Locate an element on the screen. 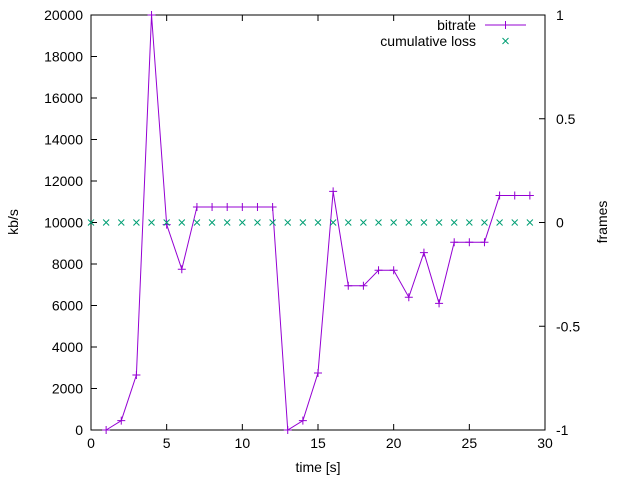 The height and width of the screenshot is (480, 640). y2-tick-label: -0.5 is located at coordinates (568, 326).